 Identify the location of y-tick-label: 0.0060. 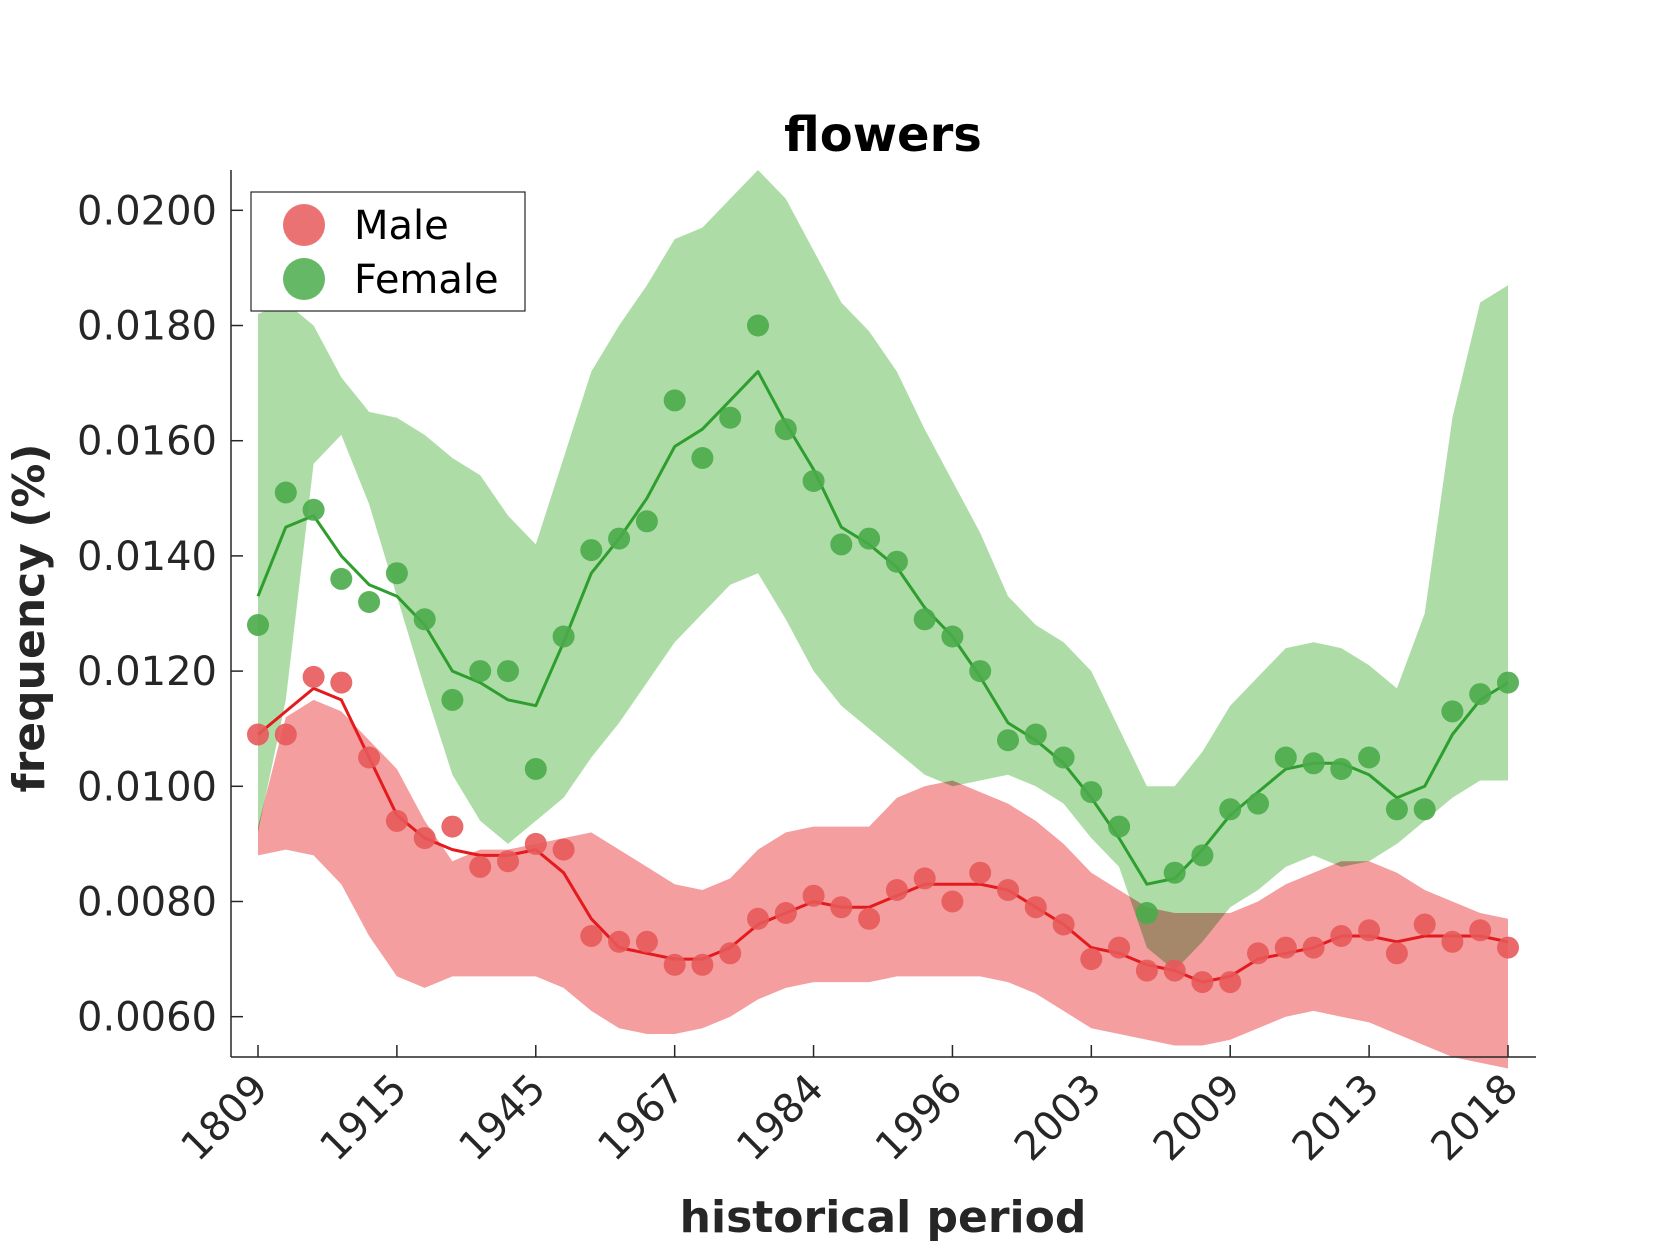
(147, 1018).